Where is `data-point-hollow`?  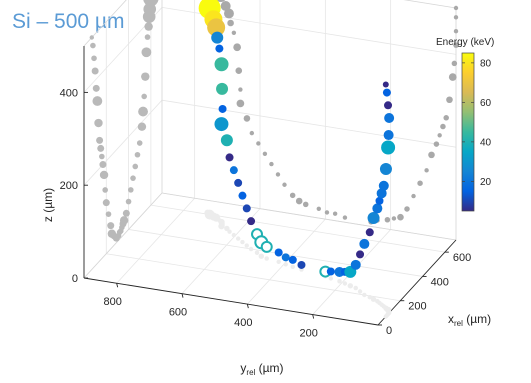 data-point-hollow is located at coordinates (266, 246).